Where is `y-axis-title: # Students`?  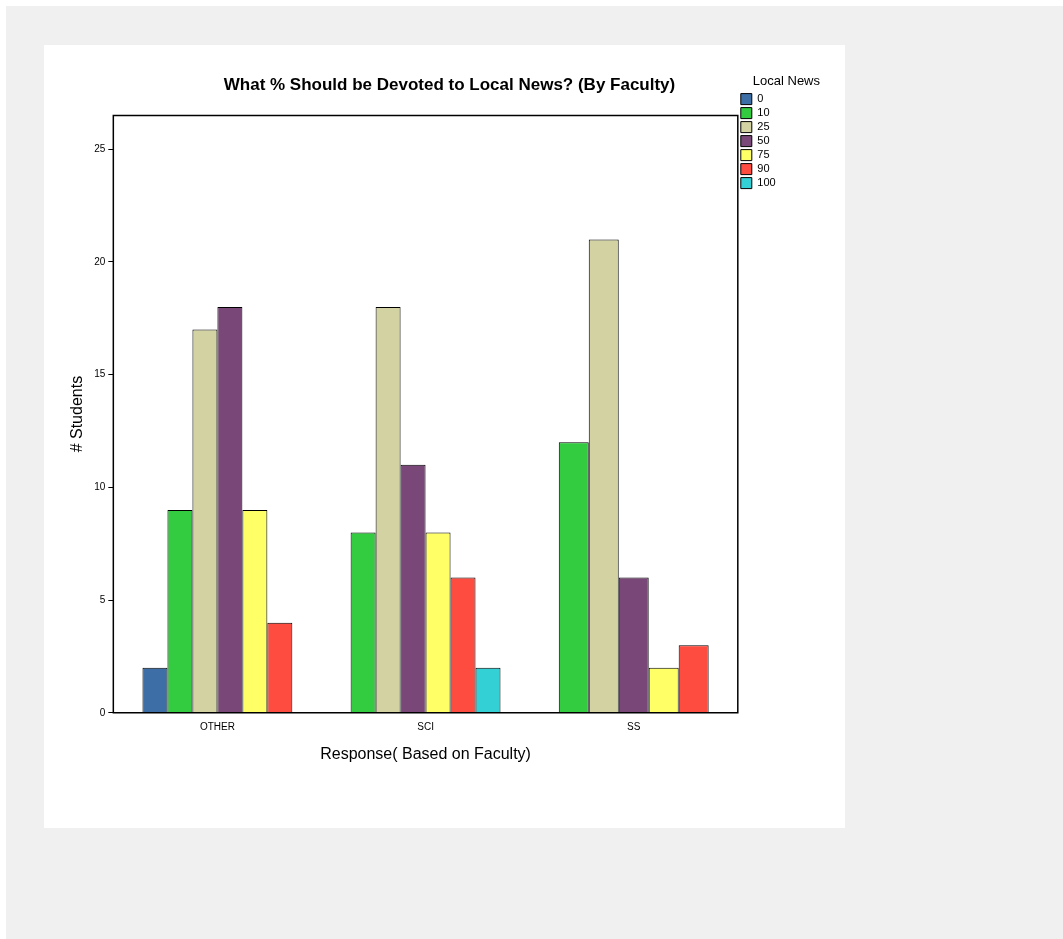 y-axis-title: # Students is located at coordinates (77, 414).